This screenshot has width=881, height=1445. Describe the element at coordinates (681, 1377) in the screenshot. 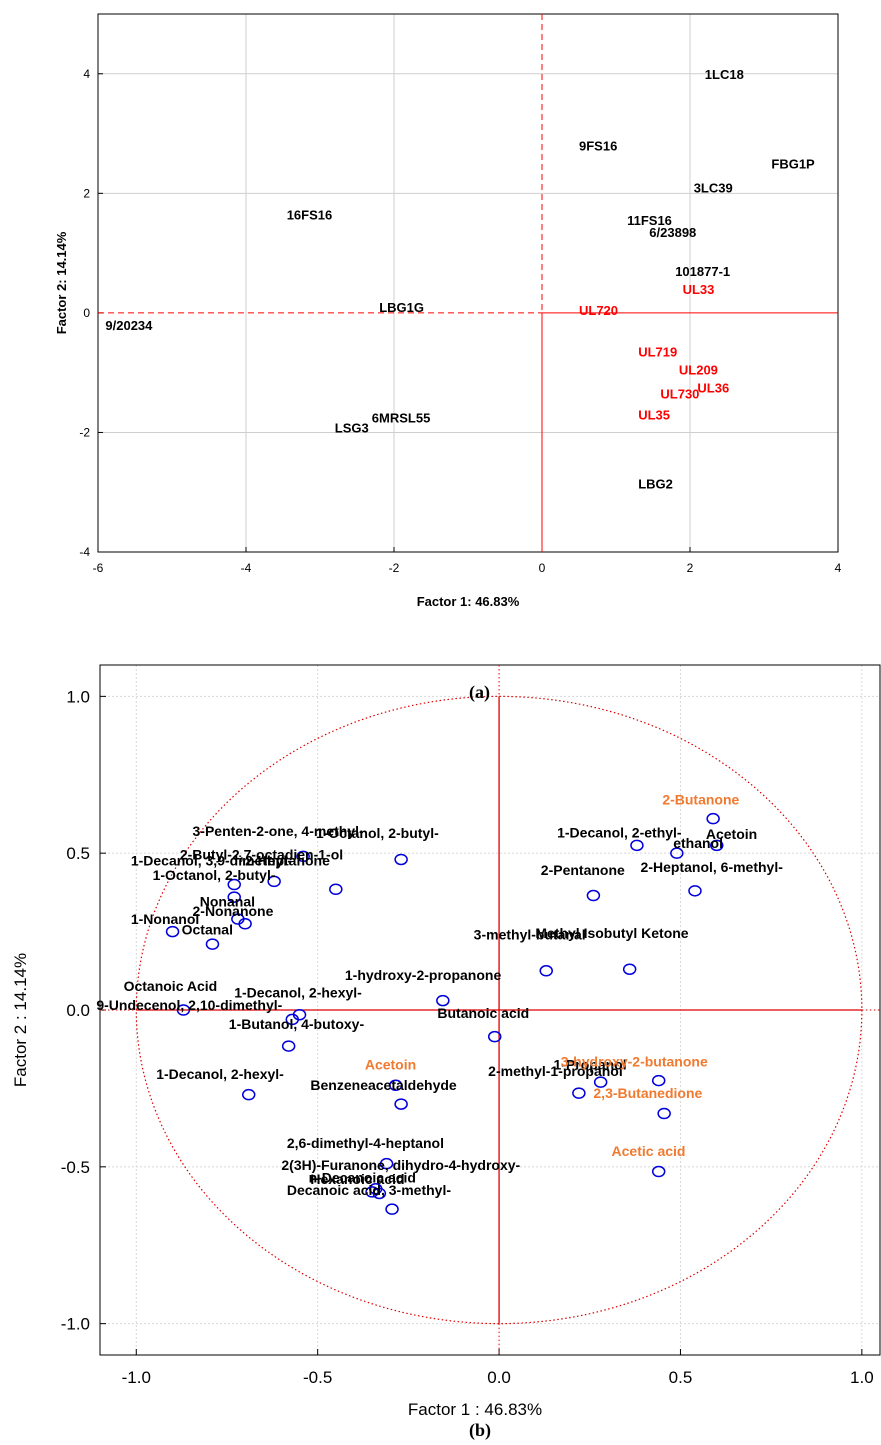

I see `x-tick-label: 0.5` at that location.